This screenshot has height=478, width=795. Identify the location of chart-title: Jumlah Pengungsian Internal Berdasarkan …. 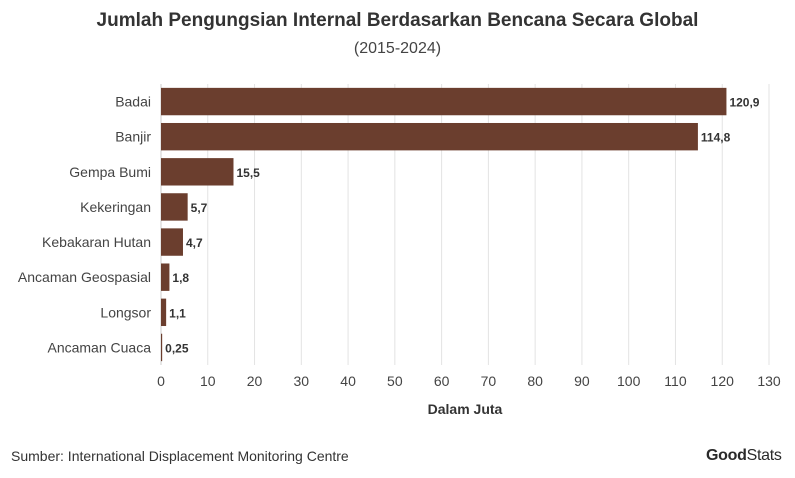
(397, 20).